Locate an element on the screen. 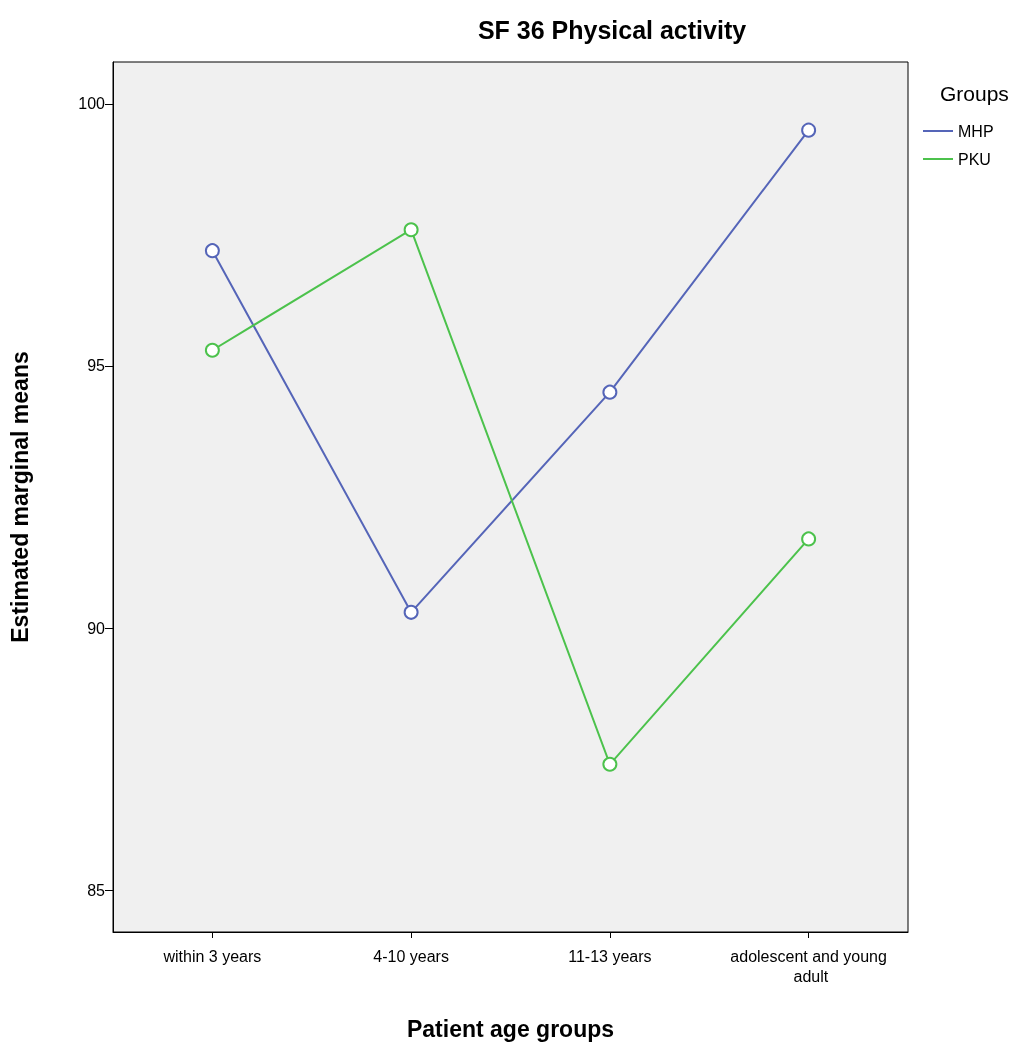 This screenshot has width=1022, height=1047. legend-title: Groups is located at coordinates (974, 93).